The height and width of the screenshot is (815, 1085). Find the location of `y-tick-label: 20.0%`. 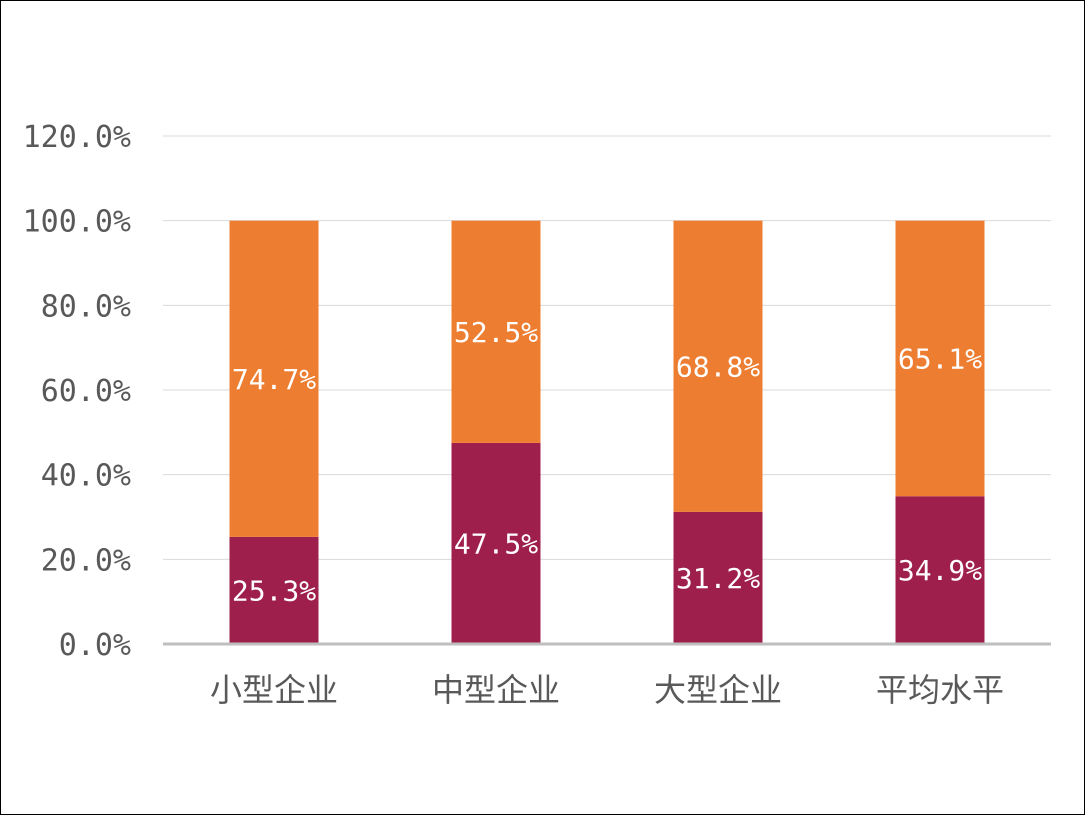

y-tick-label: 20.0% is located at coordinates (86, 560).